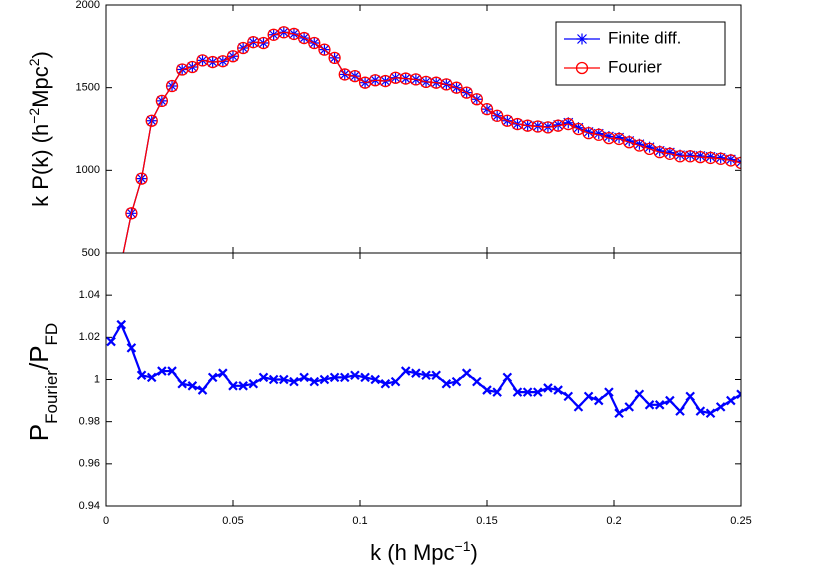 The height and width of the screenshot is (584, 831). What do you see at coordinates (423, 369) in the screenshot?
I see `plot` at bounding box center [423, 369].